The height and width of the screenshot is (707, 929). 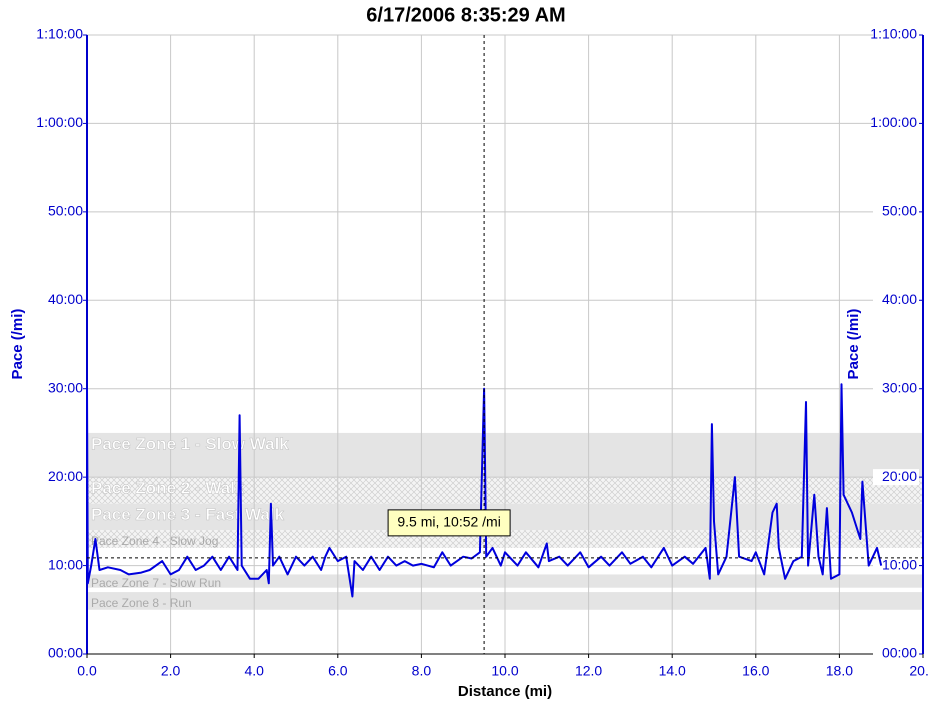 I want to click on zone-label: Pace Zone 2 - Walk, so click(x=168, y=488).